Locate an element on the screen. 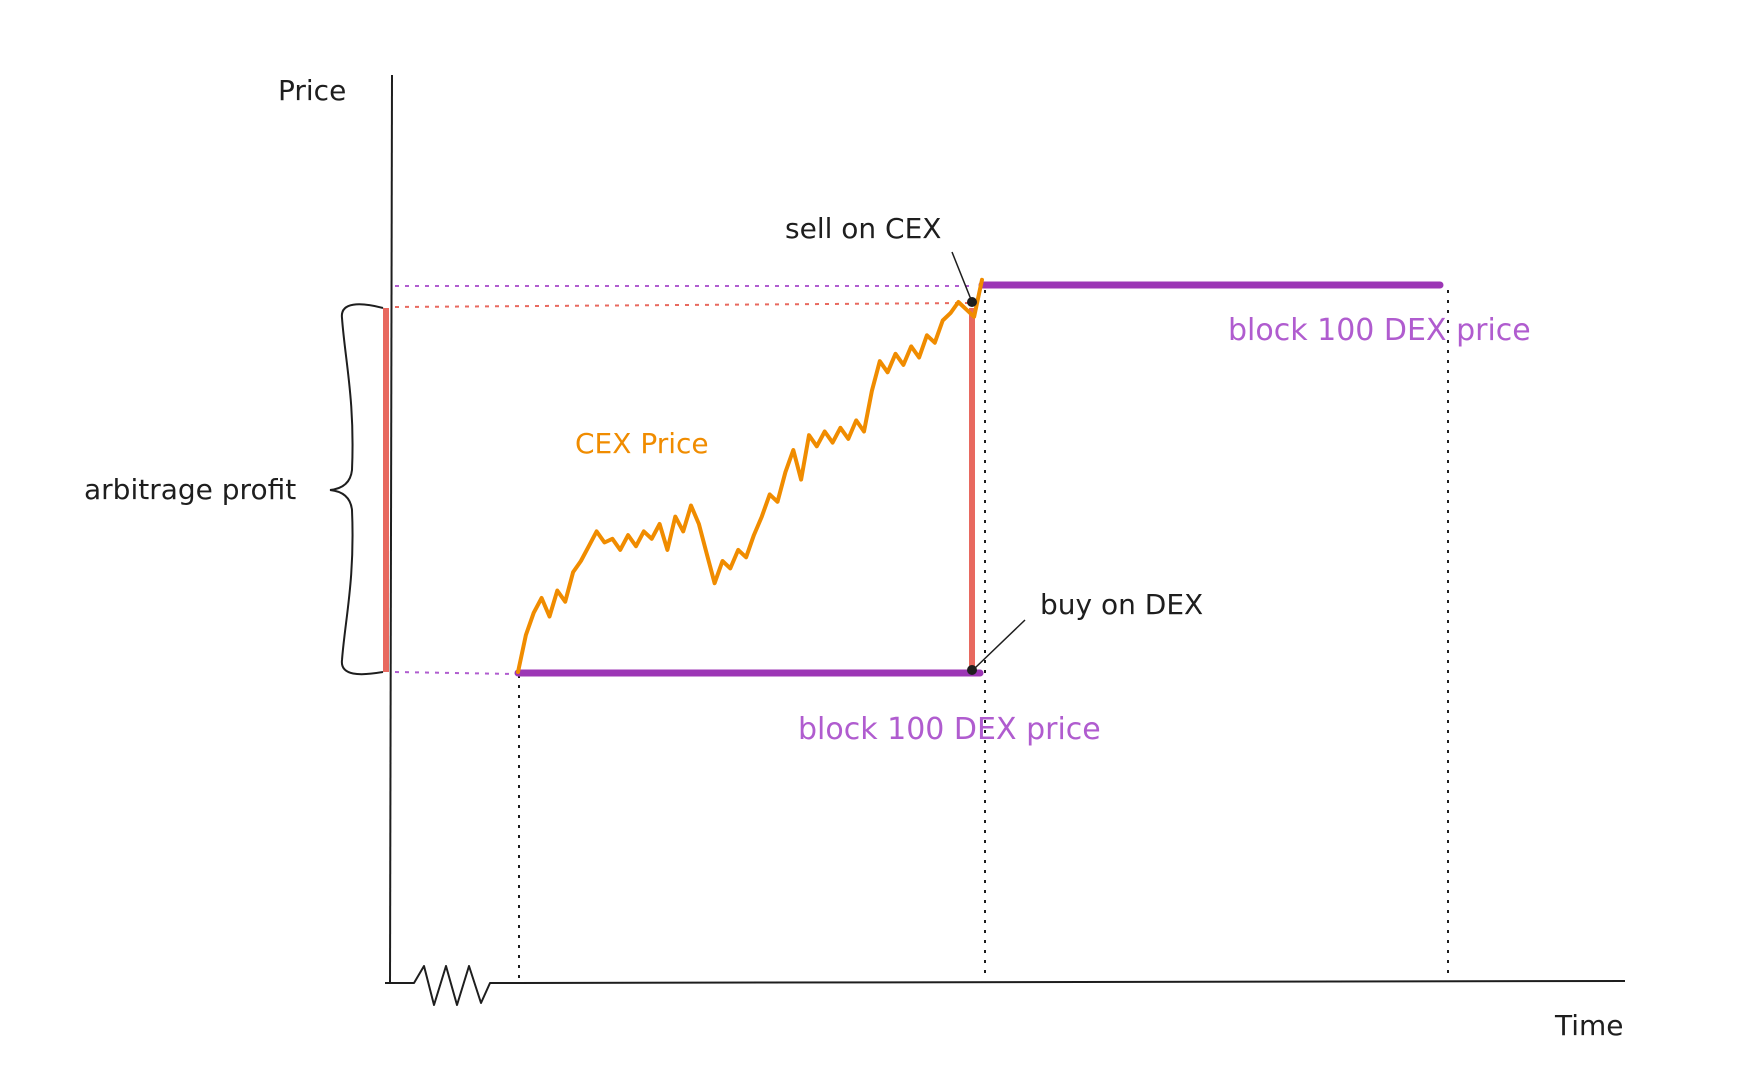 The width and height of the screenshot is (1738, 1085). profit-brace is located at coordinates (356, 489).